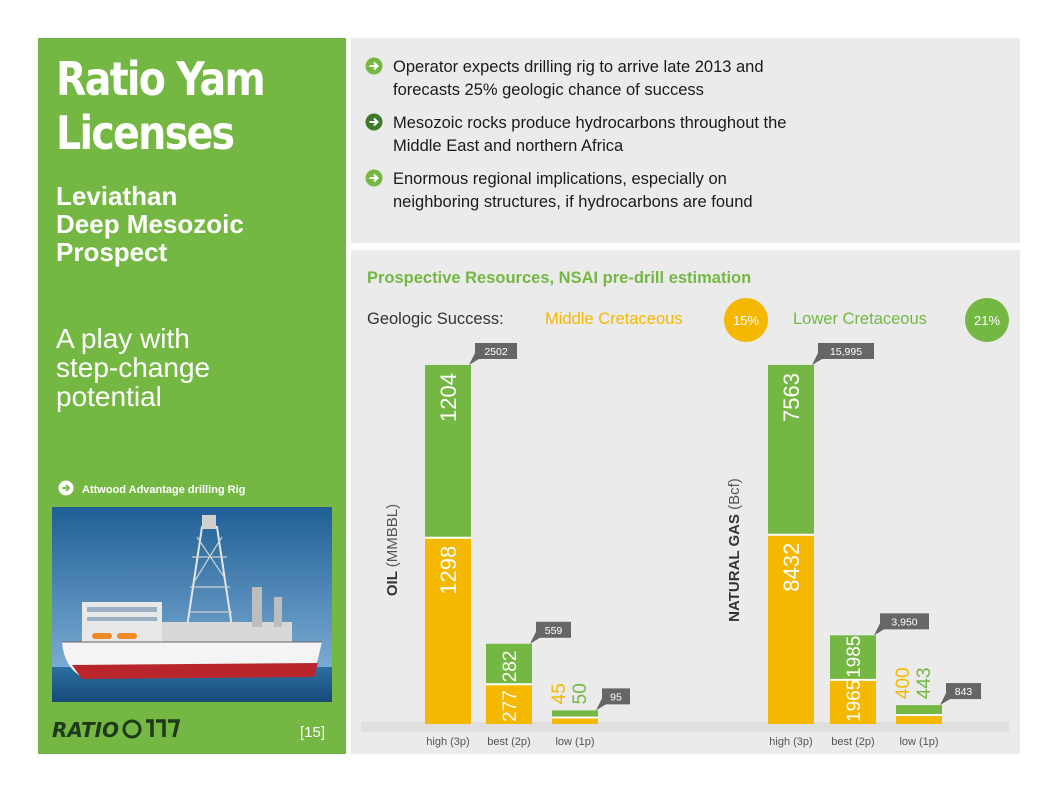 This screenshot has height=793, width=1058. Describe the element at coordinates (791, 397) in the screenshot. I see `data-label-lower: 7563` at that location.